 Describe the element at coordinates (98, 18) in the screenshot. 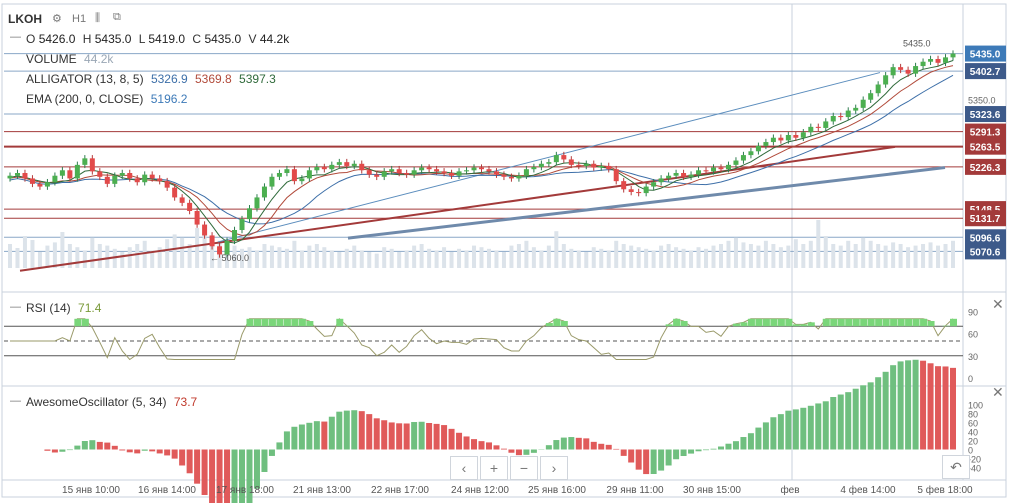

I see `indicators-icon: ⫼` at that location.